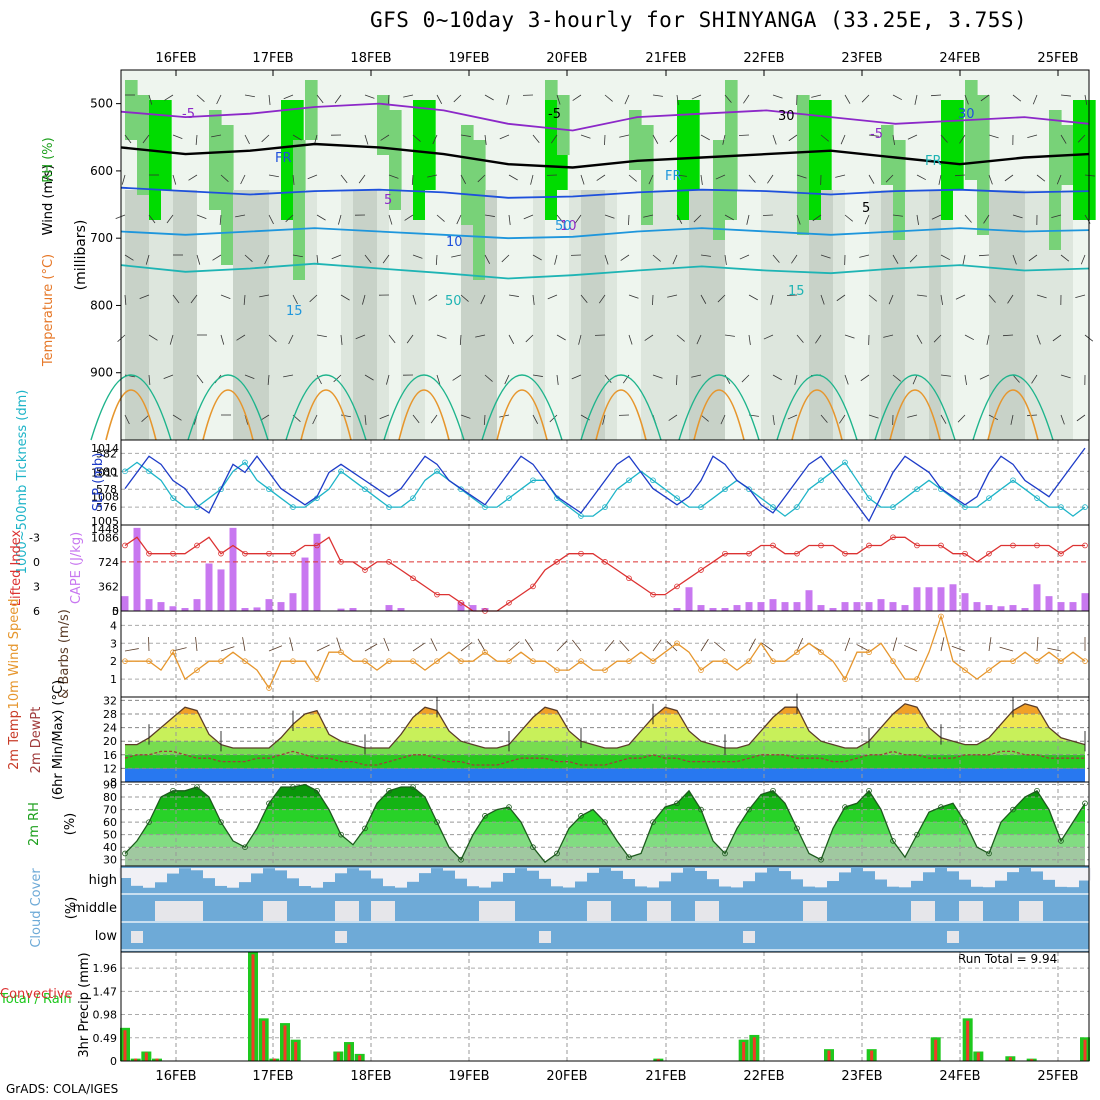 This screenshot has width=1100, height=1100. What do you see at coordinates (106, 489) in the screenshot?
I see `axis-tick-label: 578` at bounding box center [106, 489].